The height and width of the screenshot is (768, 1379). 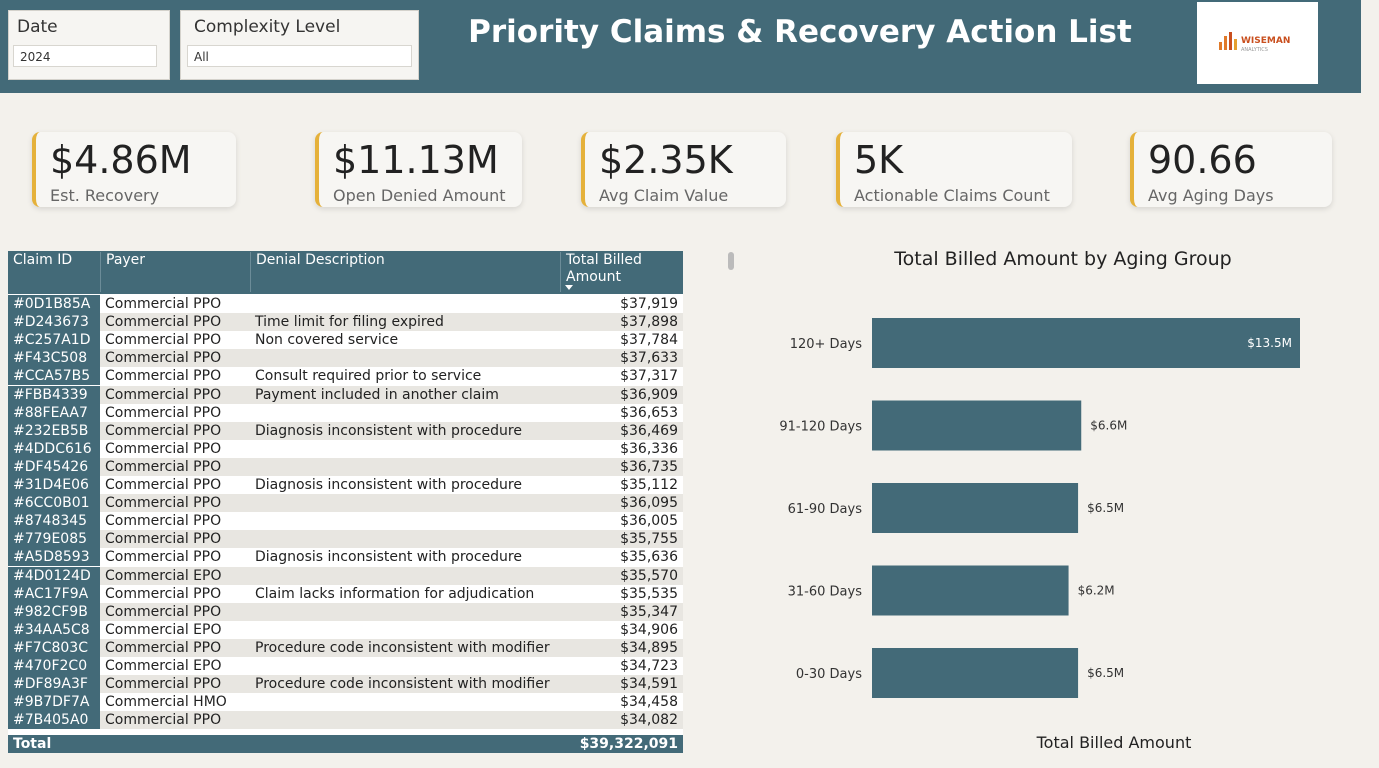 I want to click on table-cell: $37,898, so click(x=649, y=322).